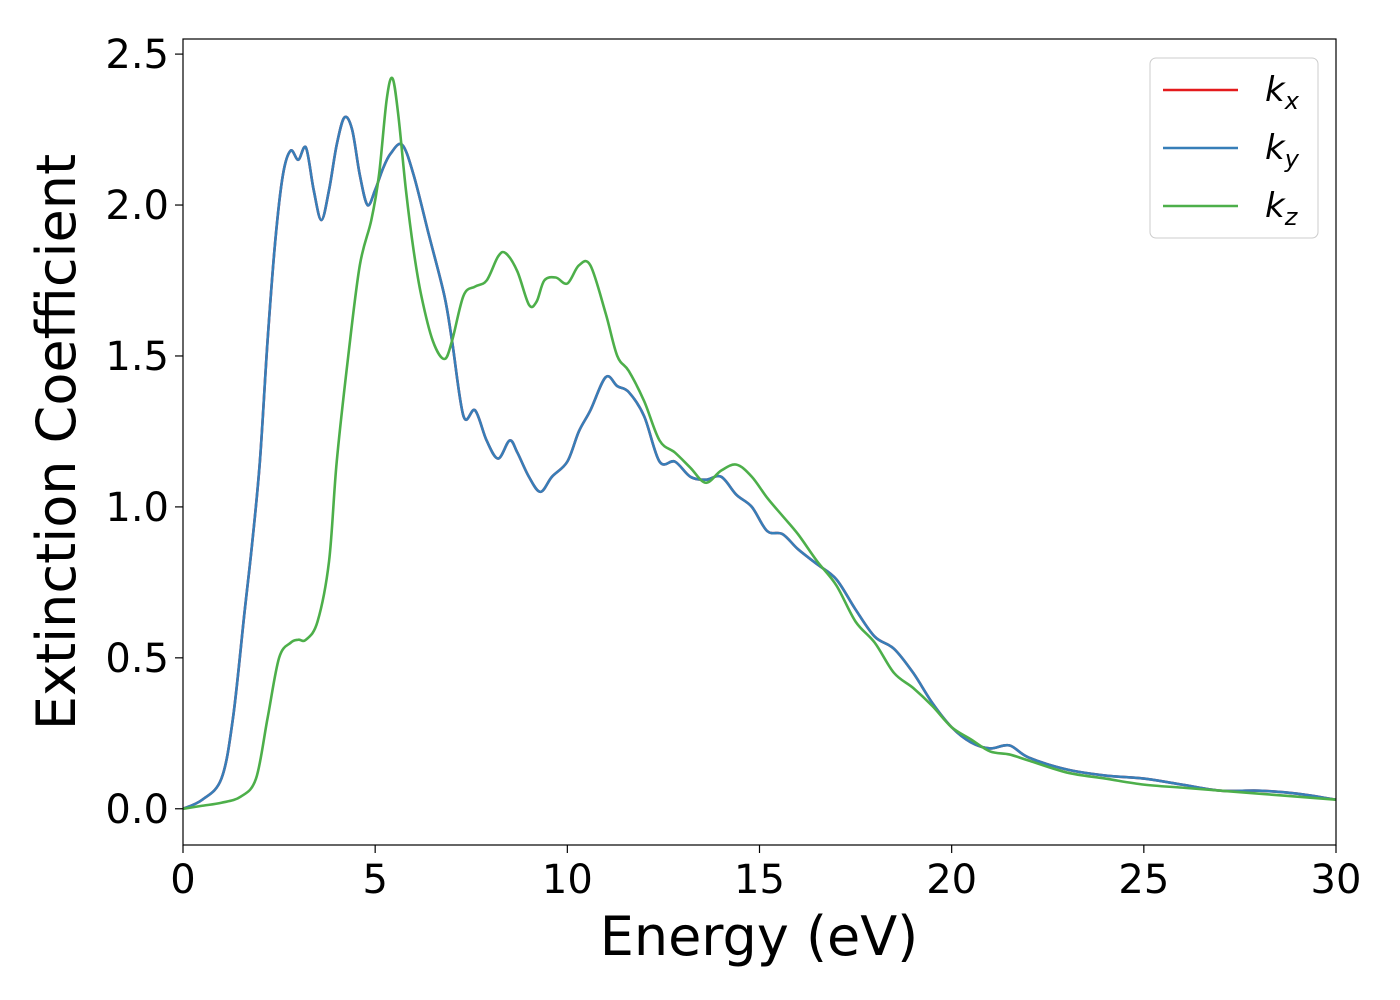 The width and height of the screenshot is (1400, 1000). Describe the element at coordinates (137, 357) in the screenshot. I see `y-tick-label: 1.5` at that location.